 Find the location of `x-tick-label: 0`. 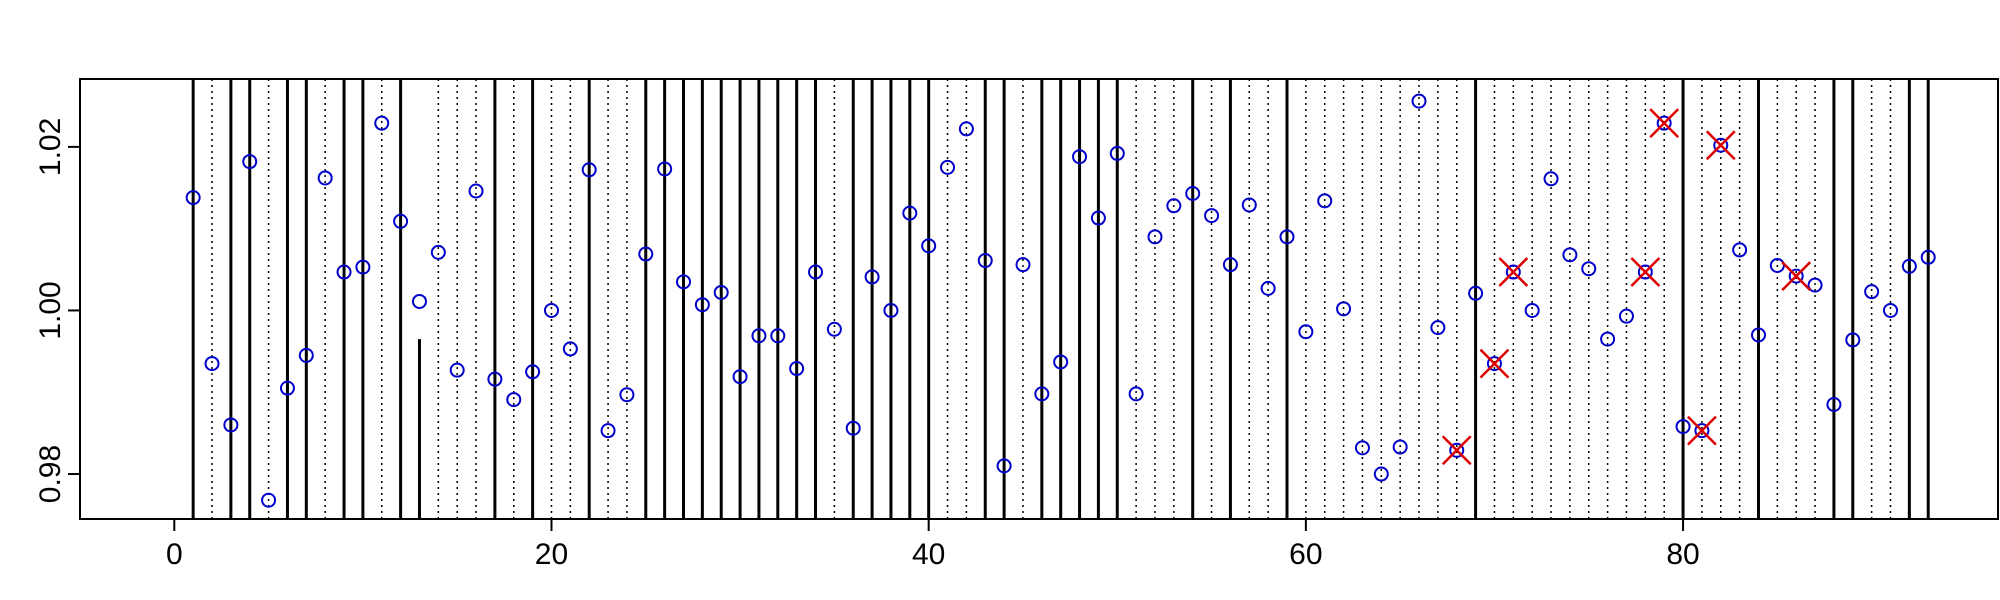

x-tick-label: 0 is located at coordinates (174, 554).